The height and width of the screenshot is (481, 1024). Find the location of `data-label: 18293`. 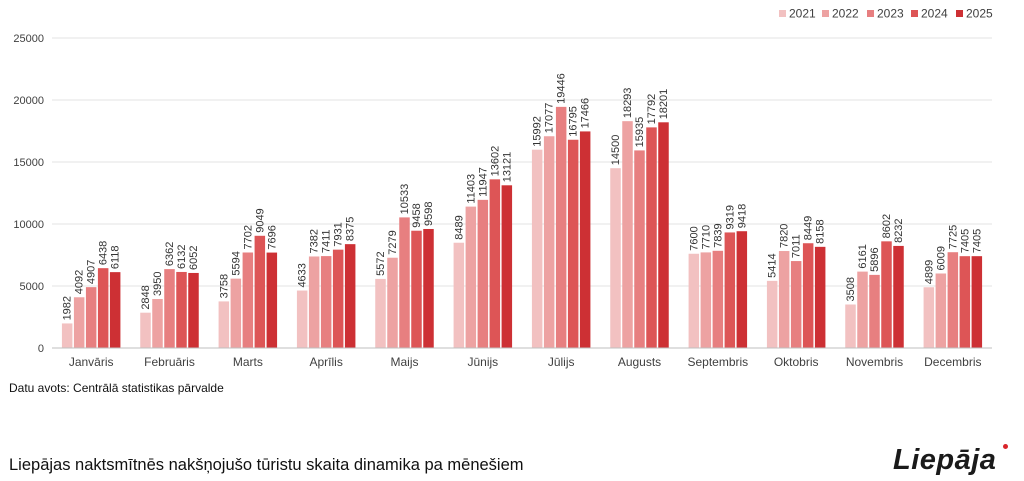

data-label: 18293 is located at coordinates (628, 103).